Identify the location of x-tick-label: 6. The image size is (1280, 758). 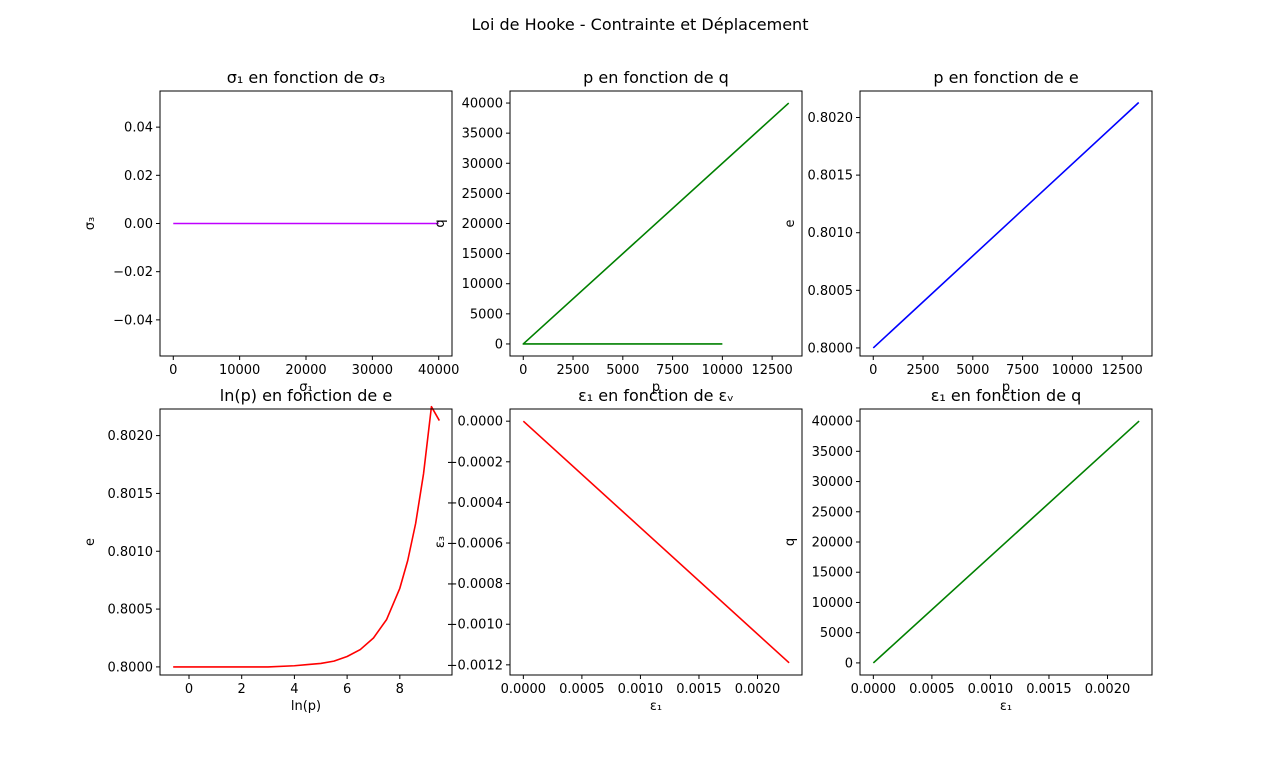
(347, 689).